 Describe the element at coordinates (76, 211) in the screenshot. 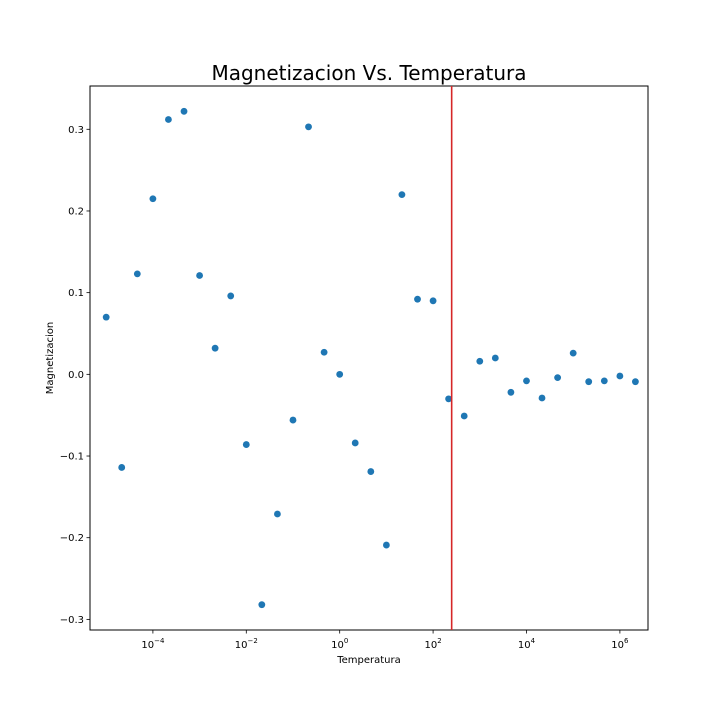

I see `y-tick-label-2: 0.2` at that location.